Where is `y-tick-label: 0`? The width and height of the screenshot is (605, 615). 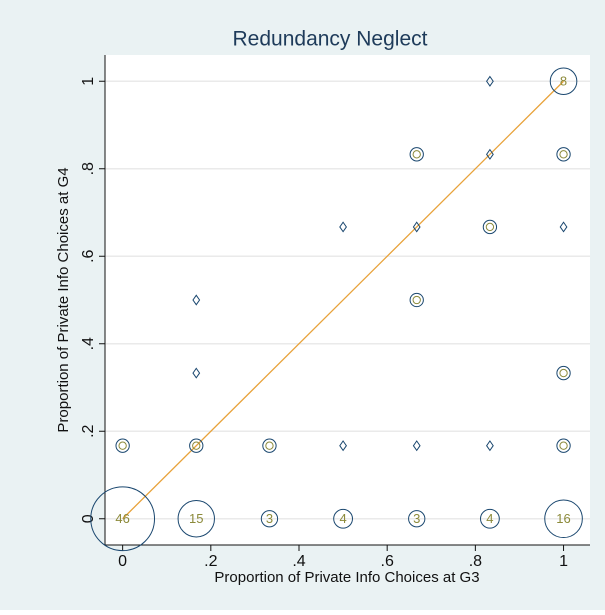 y-tick-label: 0 is located at coordinates (88, 518).